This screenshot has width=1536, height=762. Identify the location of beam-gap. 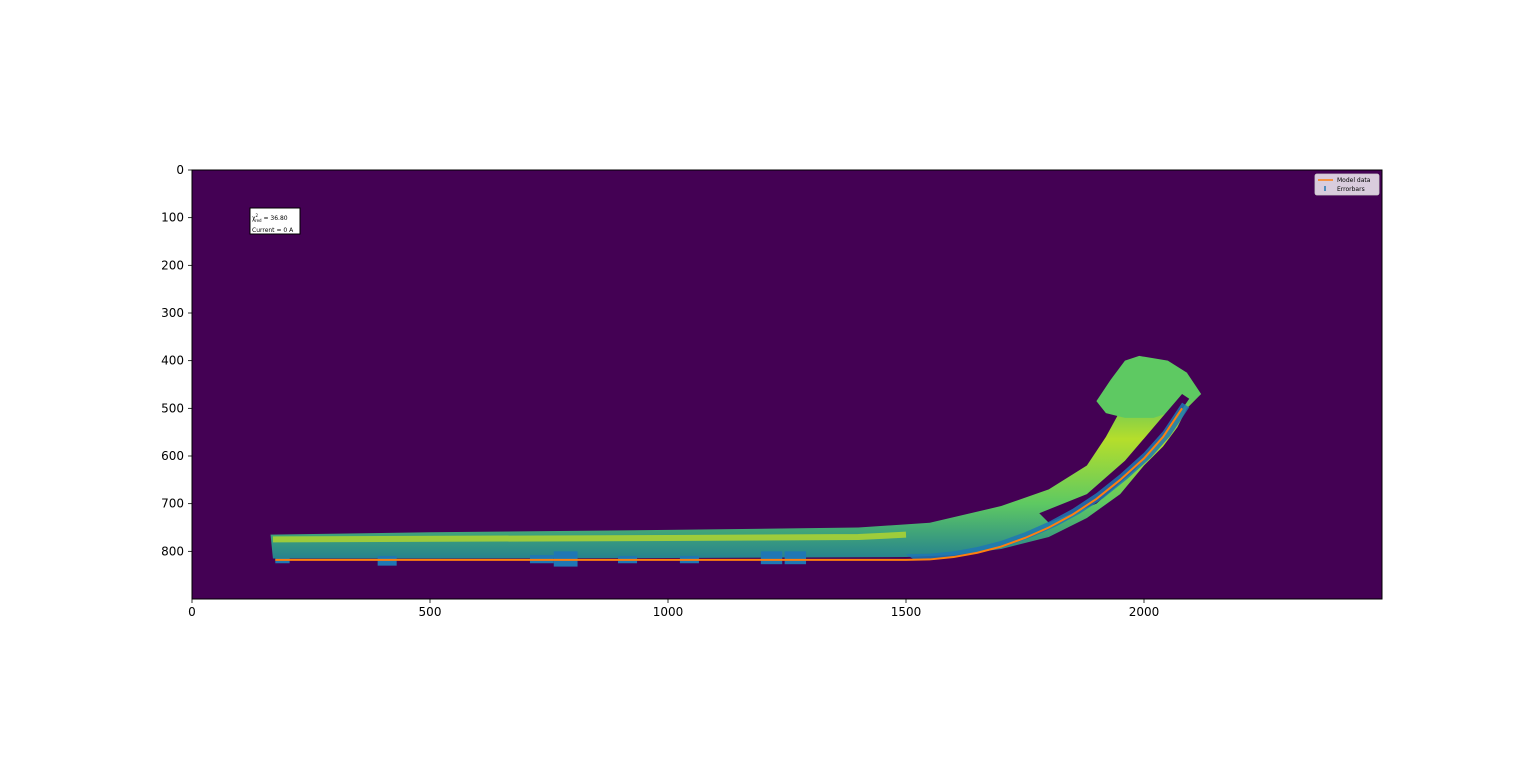
(1114, 458).